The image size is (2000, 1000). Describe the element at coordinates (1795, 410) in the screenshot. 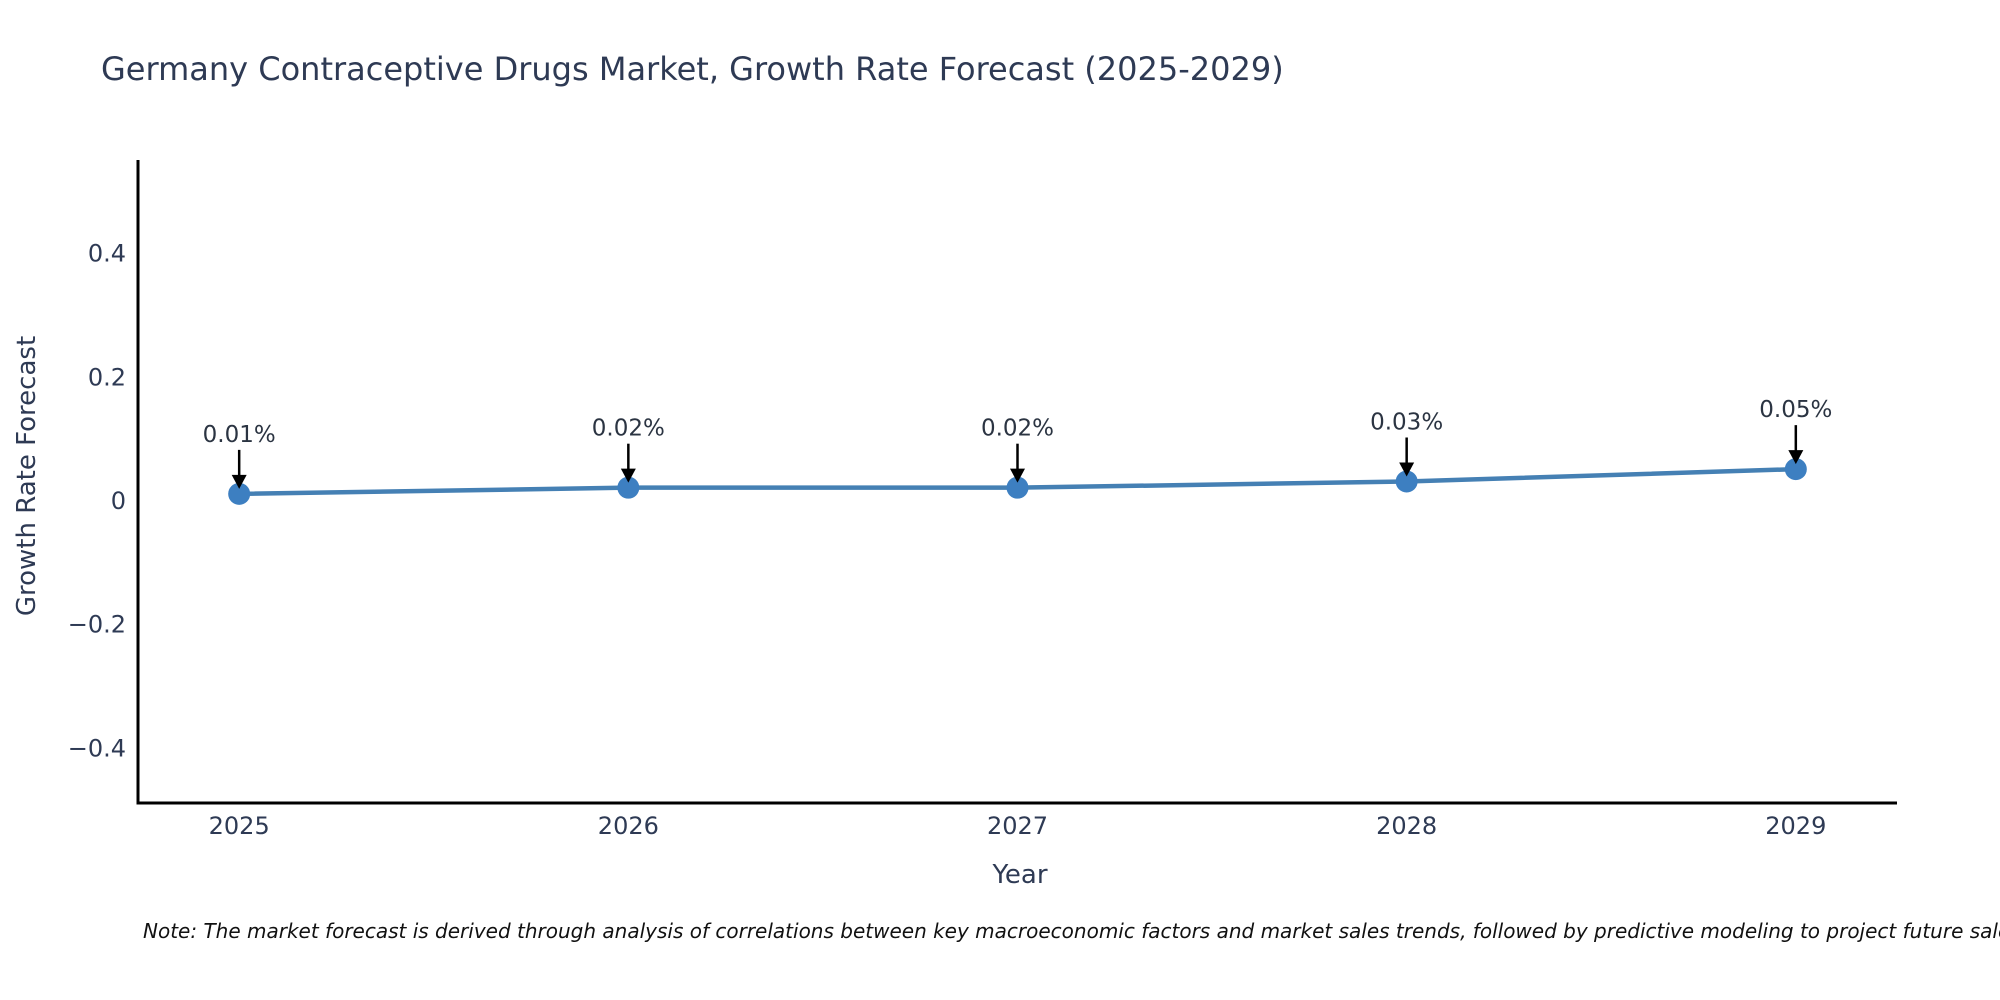

I see `annotation-label: 0.05%` at that location.